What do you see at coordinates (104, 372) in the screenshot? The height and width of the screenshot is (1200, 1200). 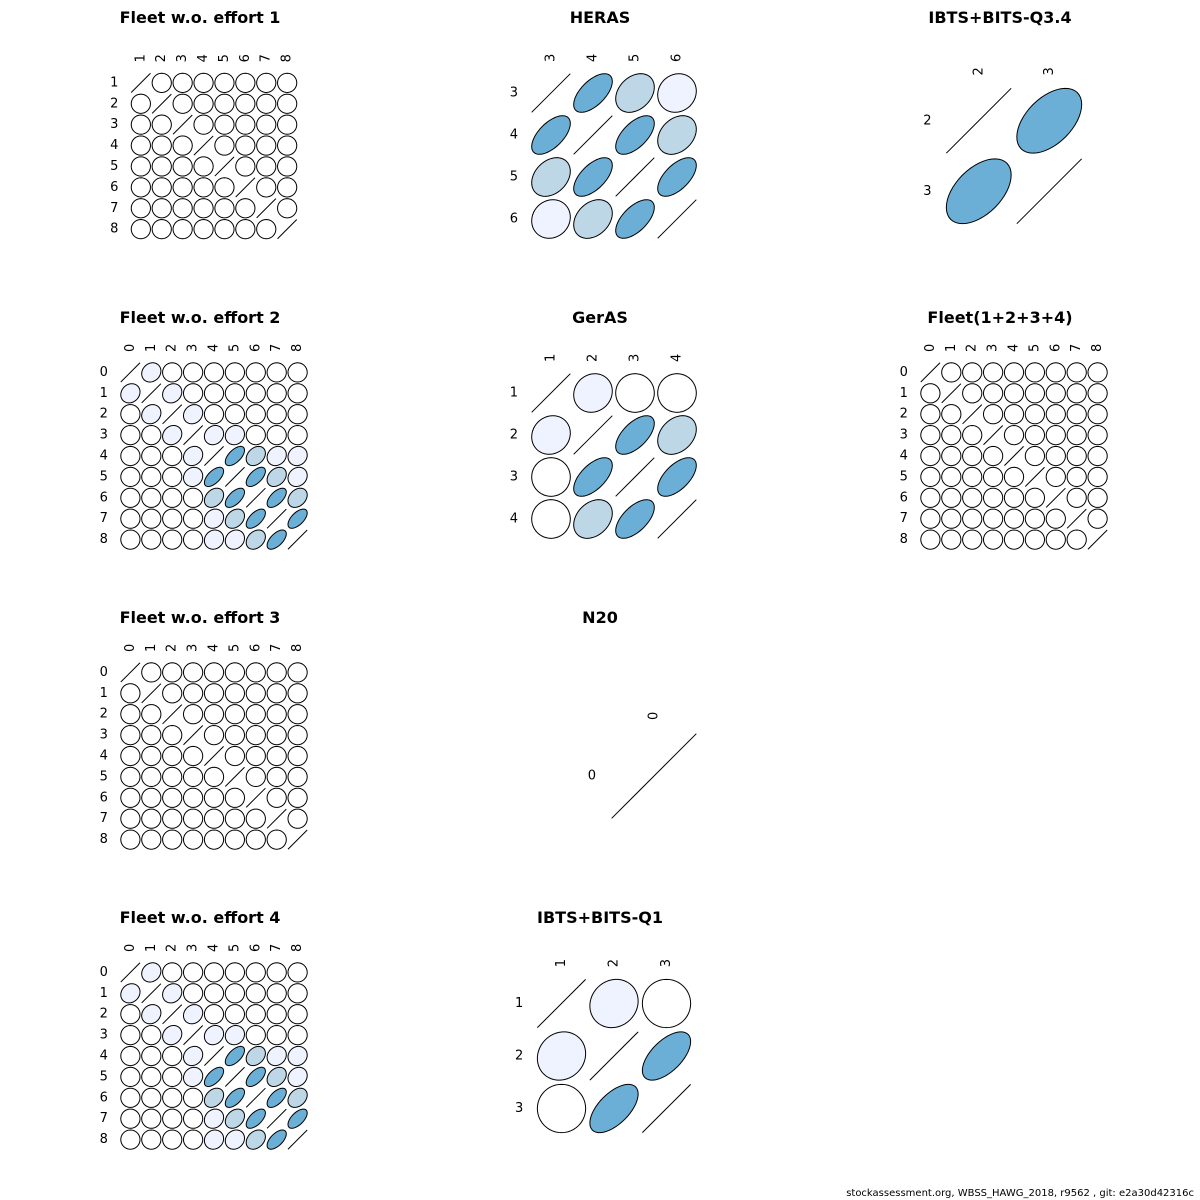 I see `row-label: 0` at bounding box center [104, 372].